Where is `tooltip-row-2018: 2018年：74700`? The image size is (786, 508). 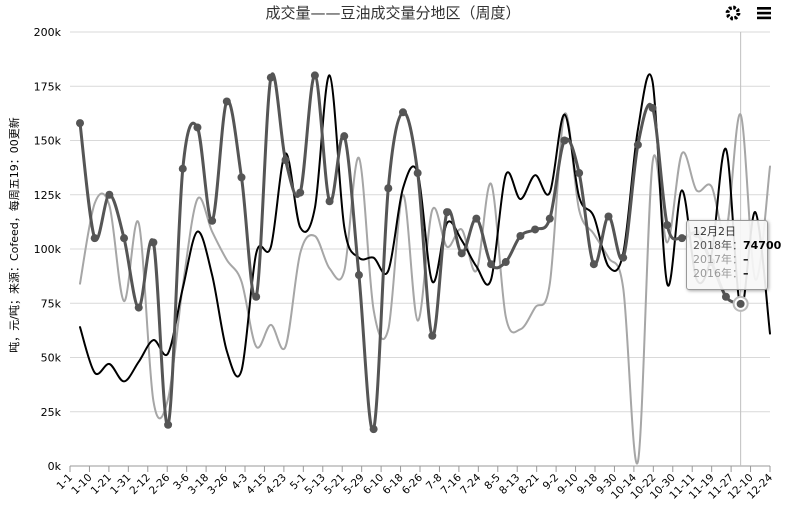 tooltip-row-2018: 2018年：74700 is located at coordinates (737, 246).